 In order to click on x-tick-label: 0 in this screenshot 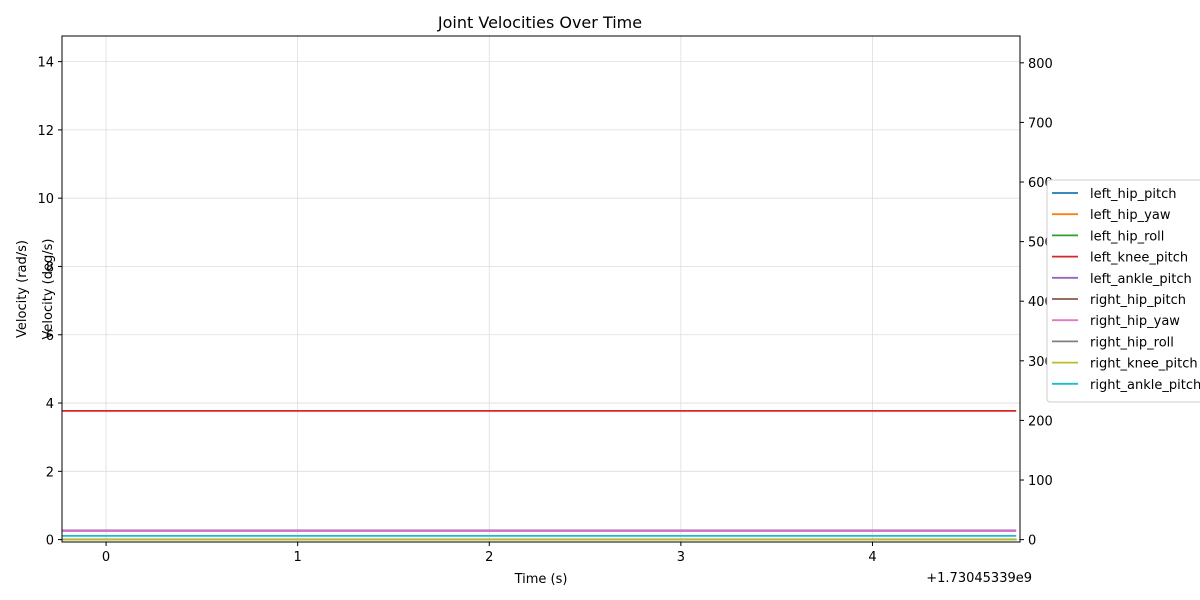, I will do `click(106, 557)`.